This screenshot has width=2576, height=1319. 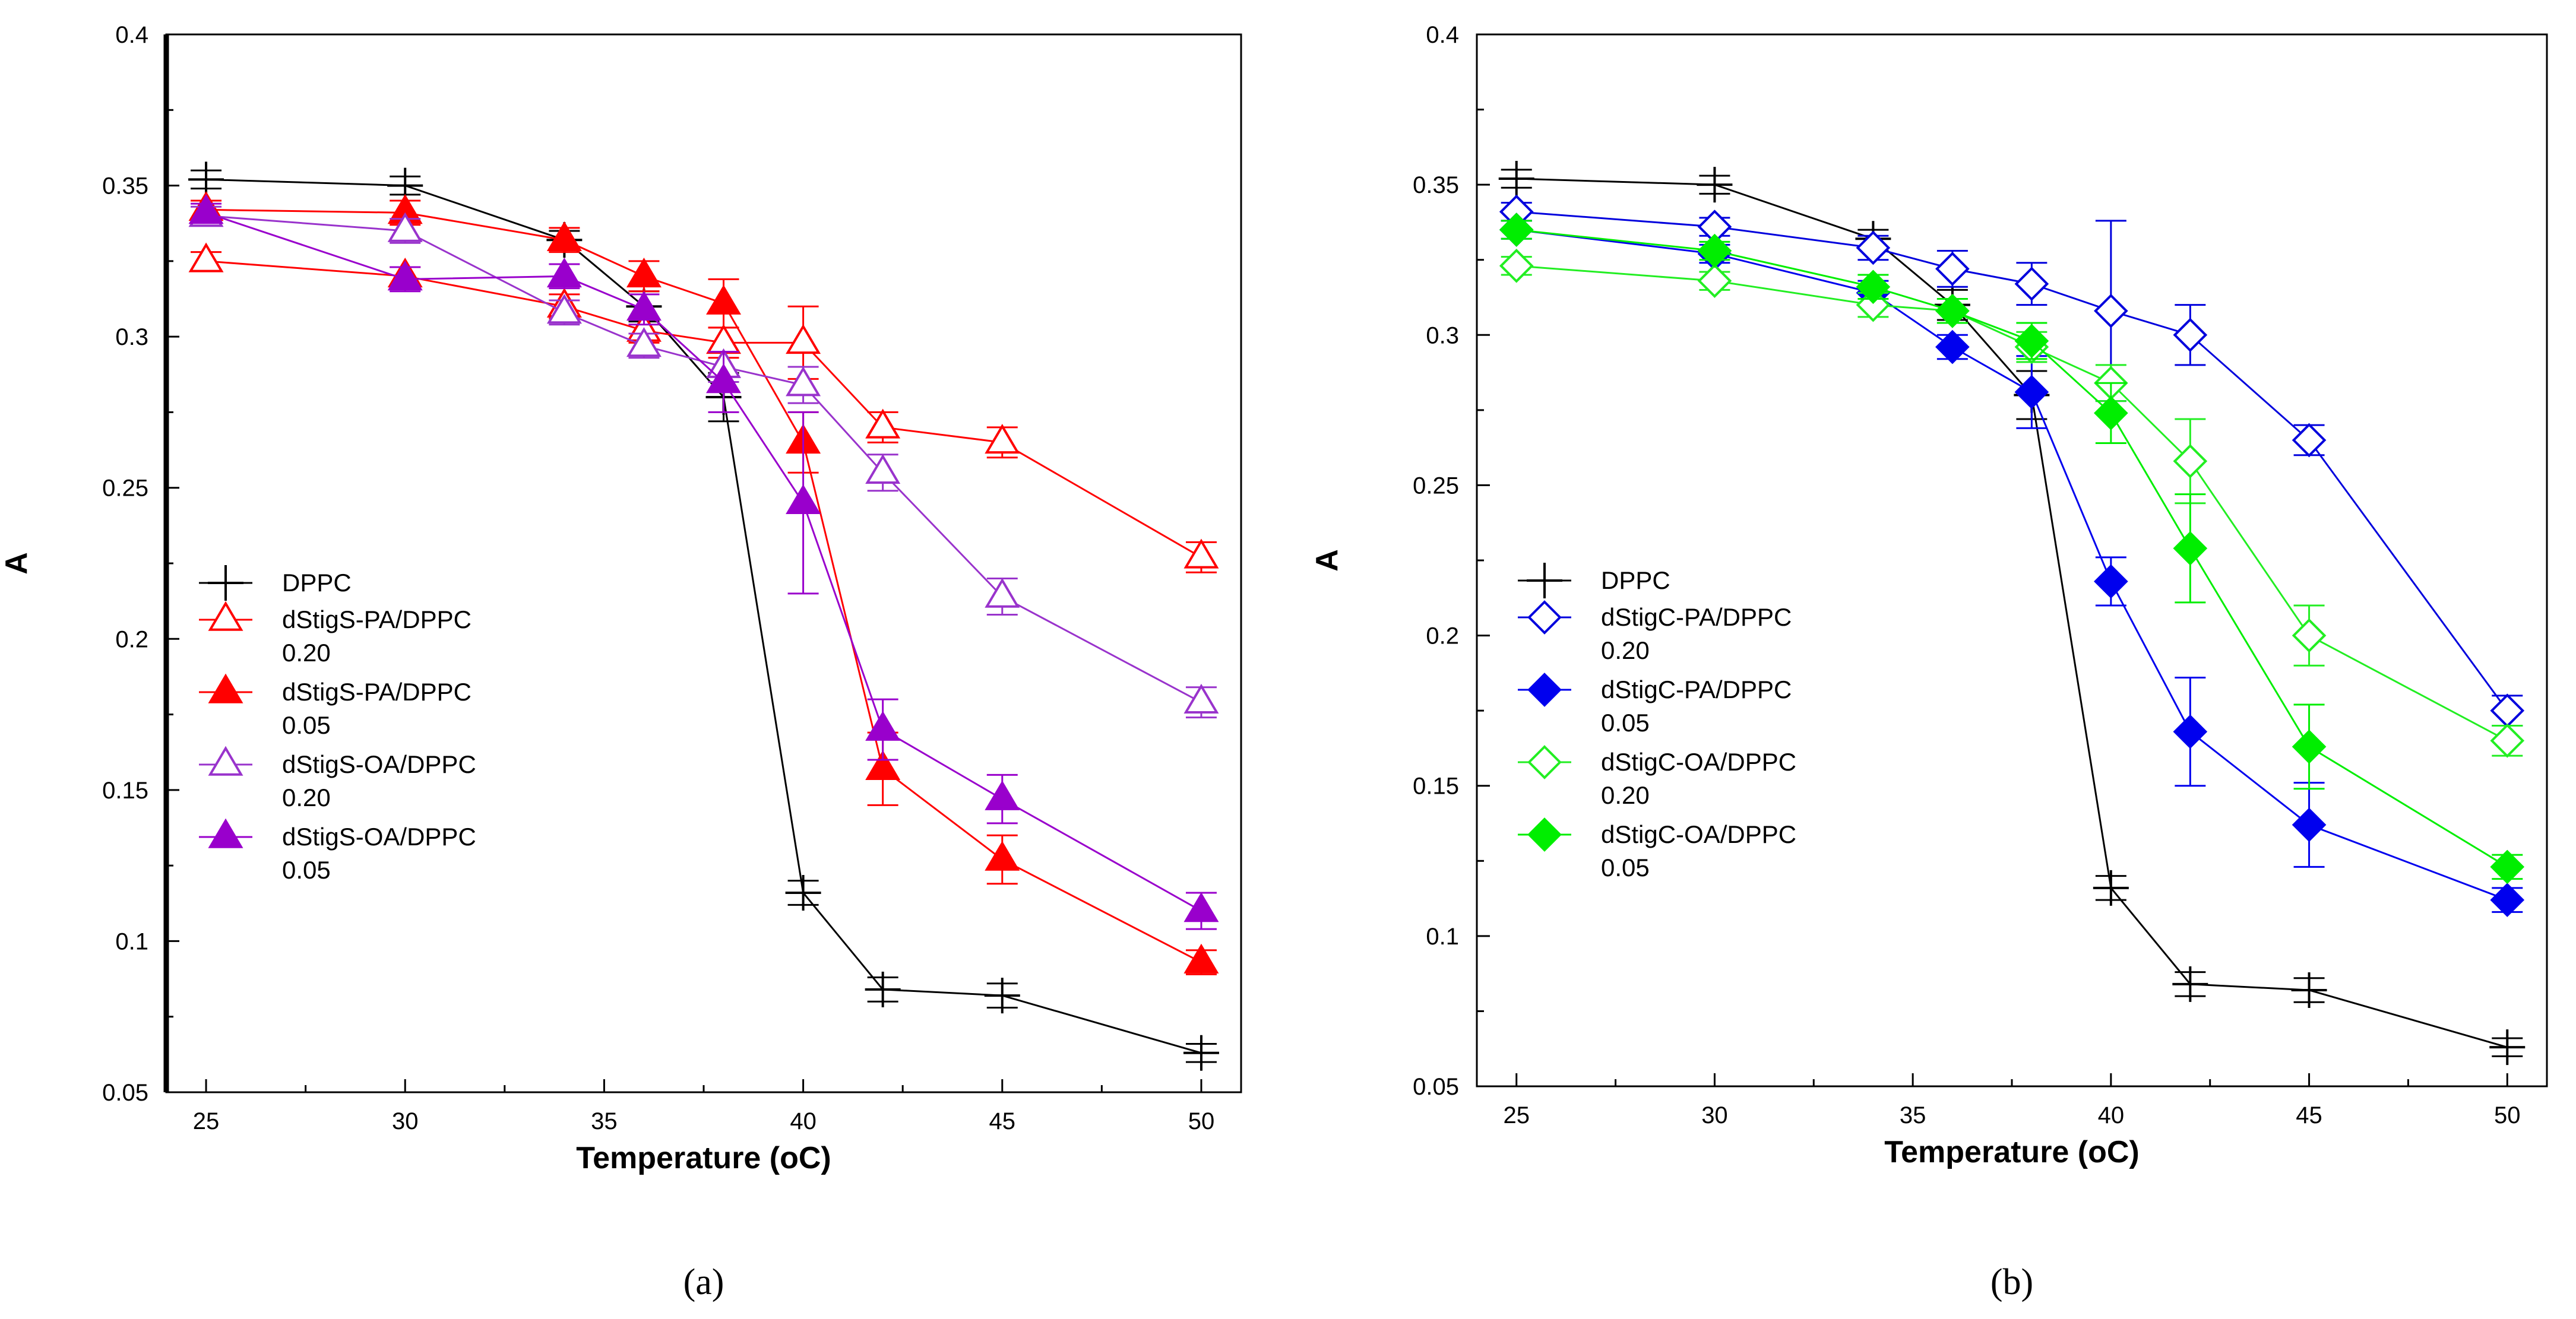 I want to click on chart-b-x-tick-label: 30, so click(x=1714, y=1115).